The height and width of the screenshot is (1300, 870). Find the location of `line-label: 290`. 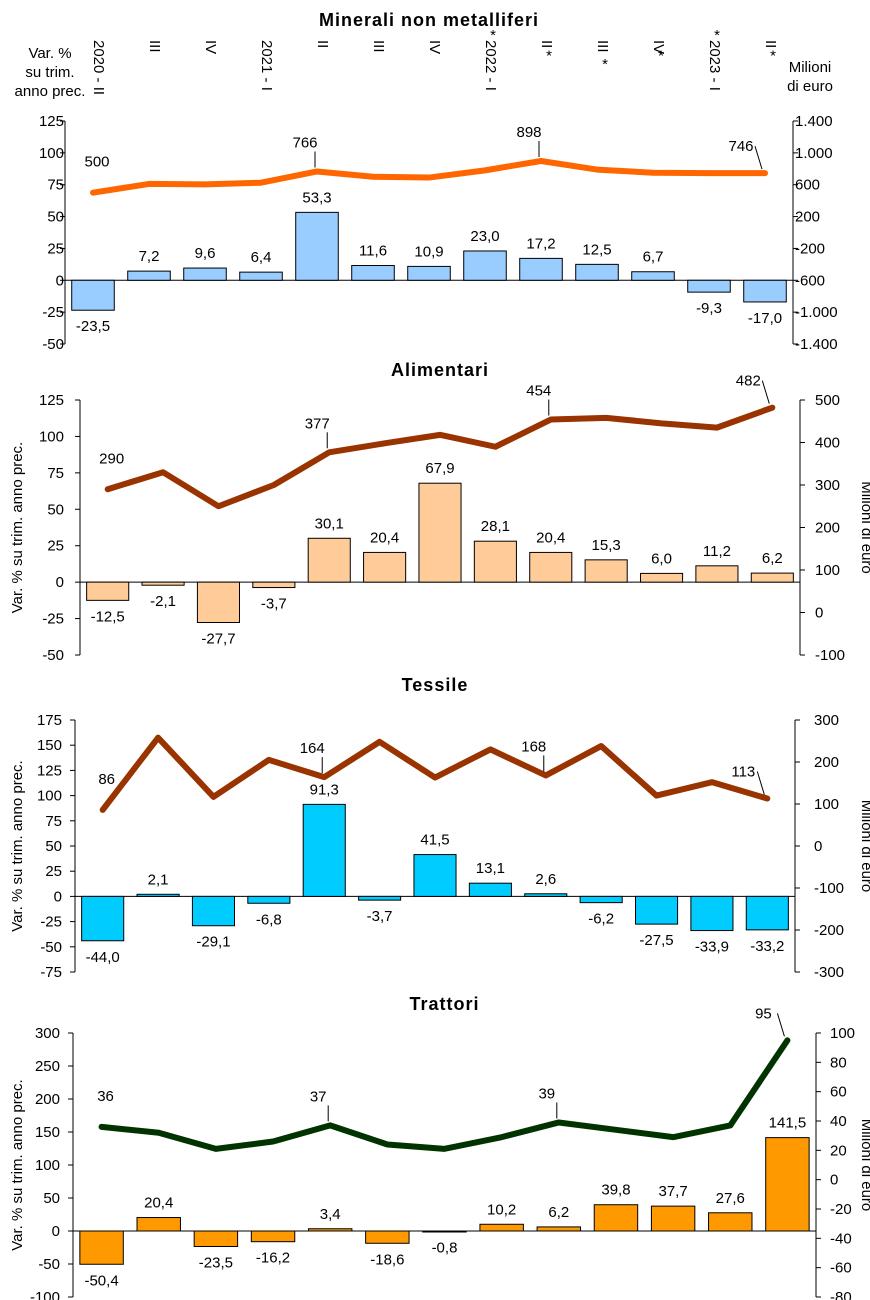

line-label: 290 is located at coordinates (111, 458).